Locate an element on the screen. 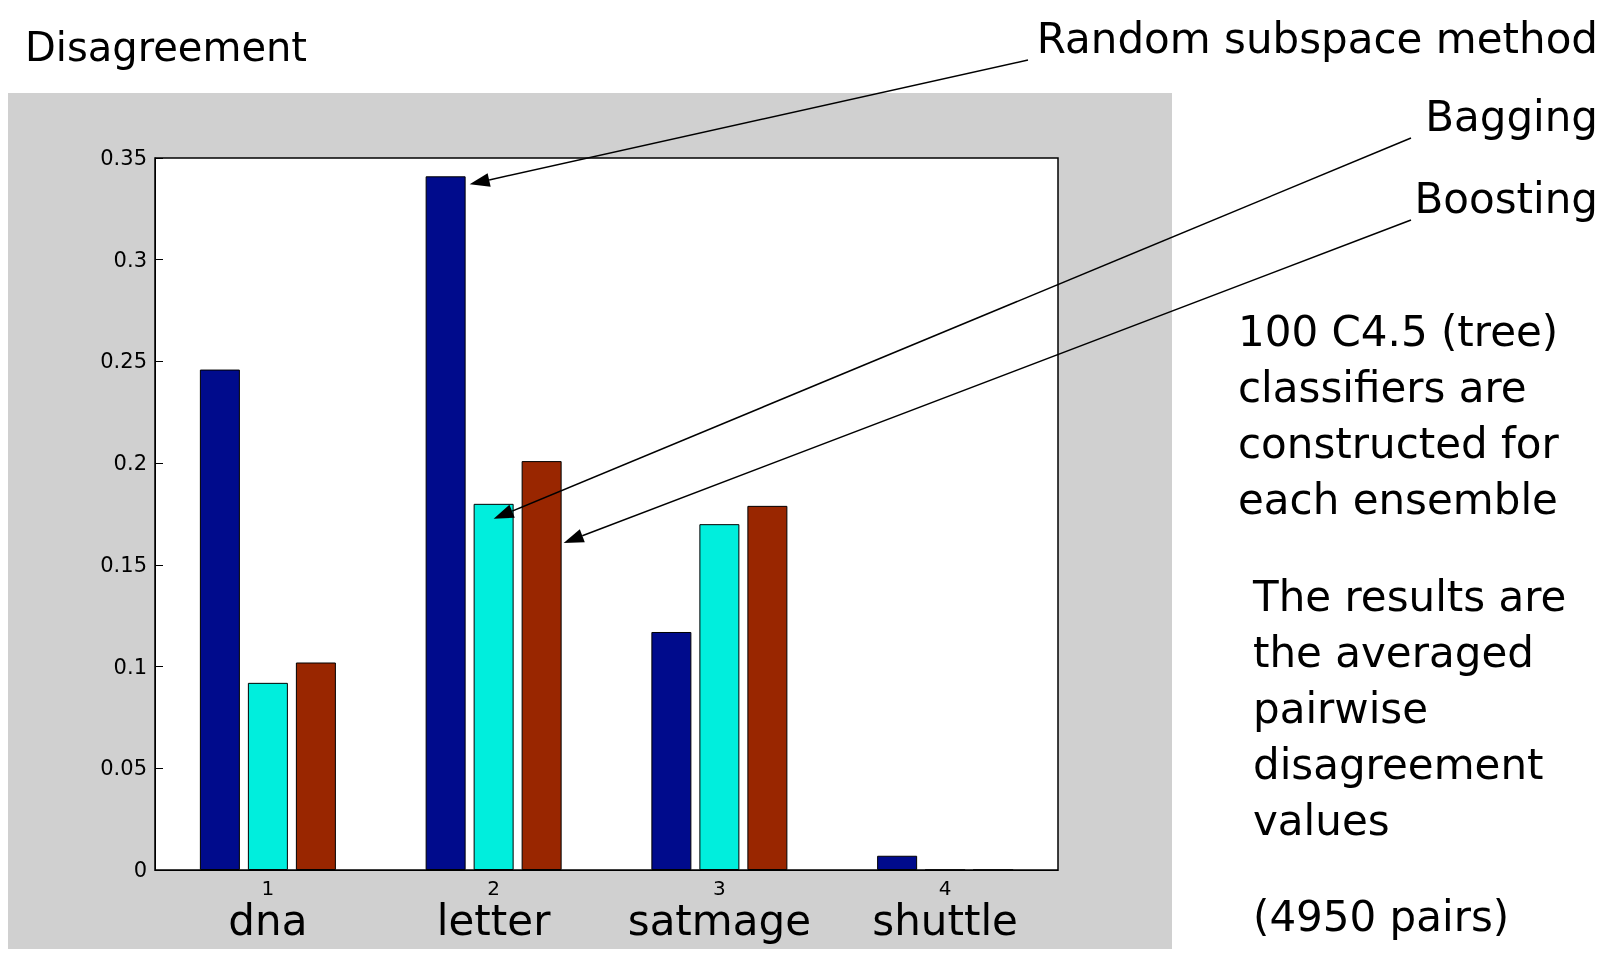 The image size is (1624, 957). y-tick-label: 0.3 is located at coordinates (130, 259).